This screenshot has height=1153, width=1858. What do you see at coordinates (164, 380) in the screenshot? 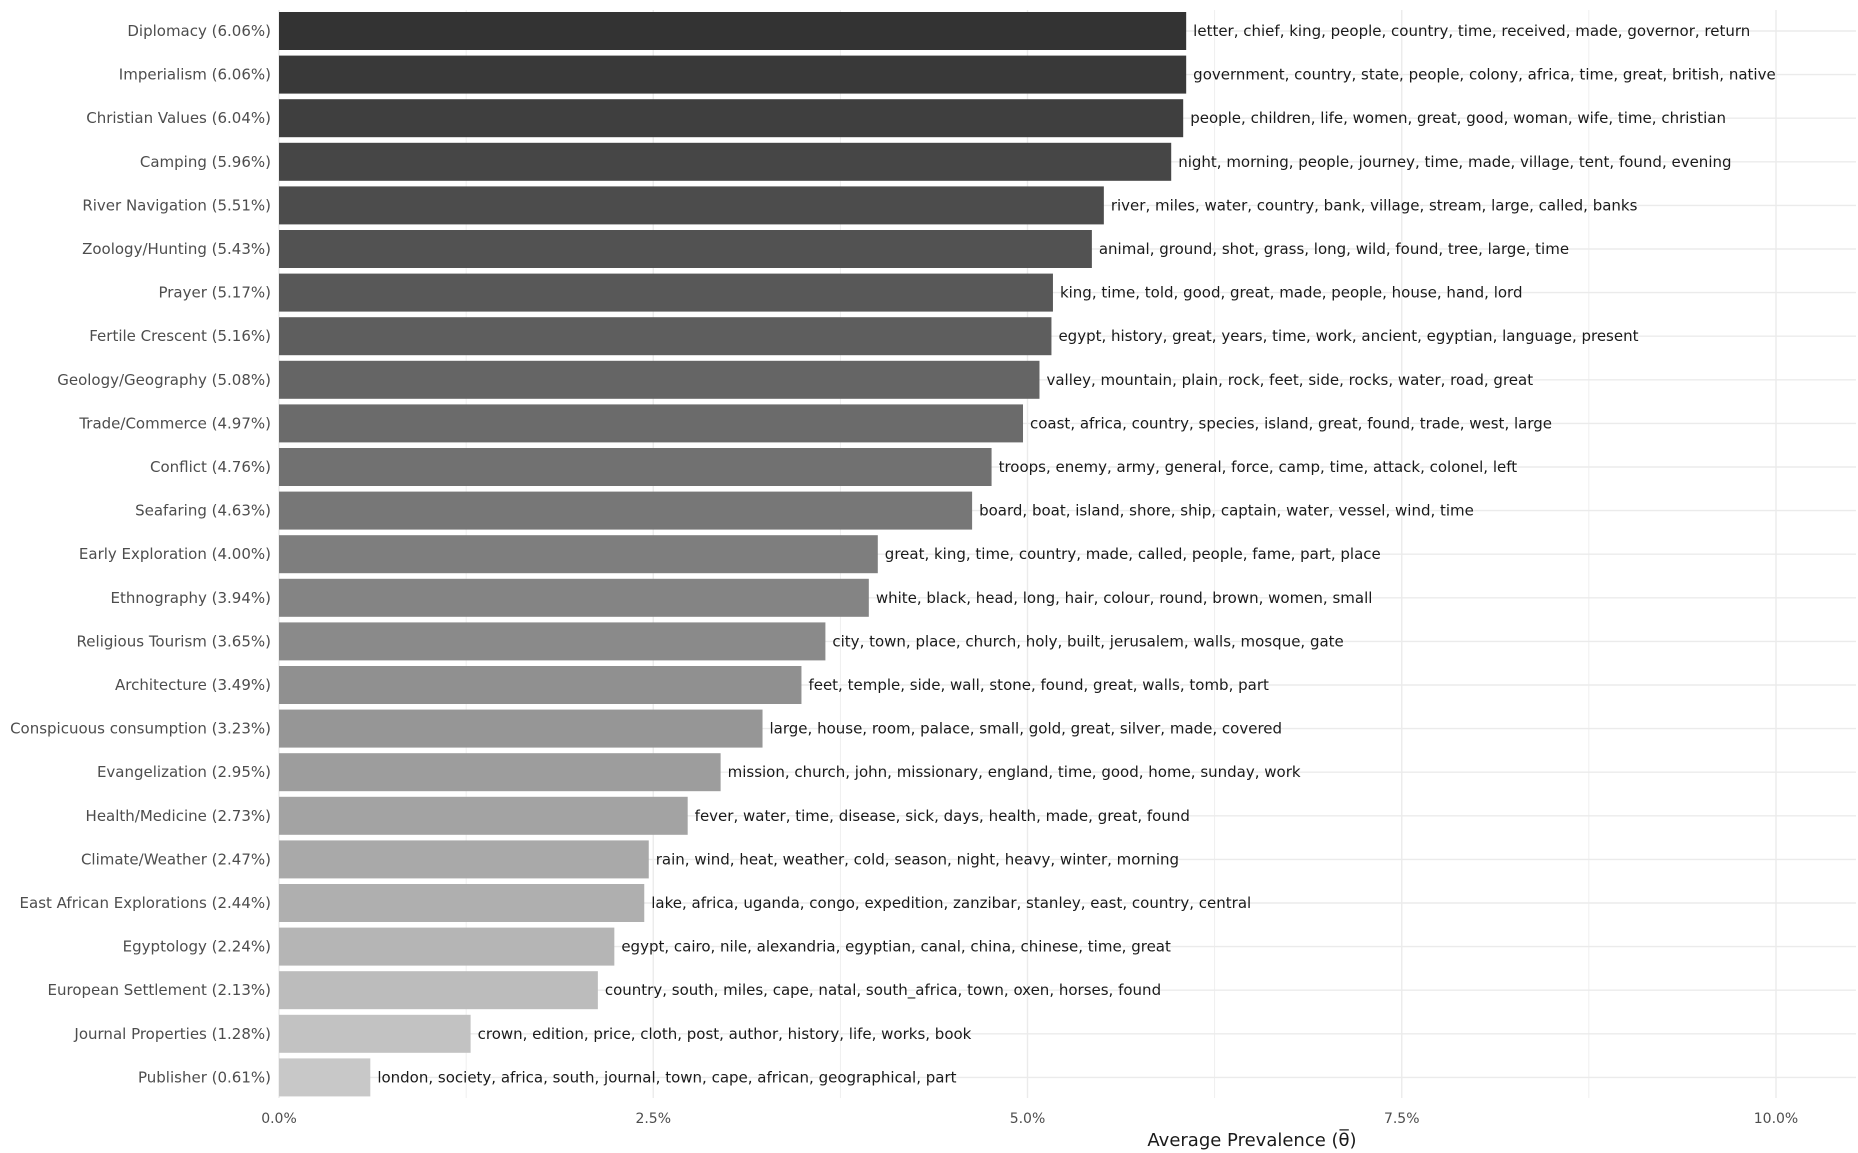
I see `category-label: Geology/Geography (5.08%)` at bounding box center [164, 380].